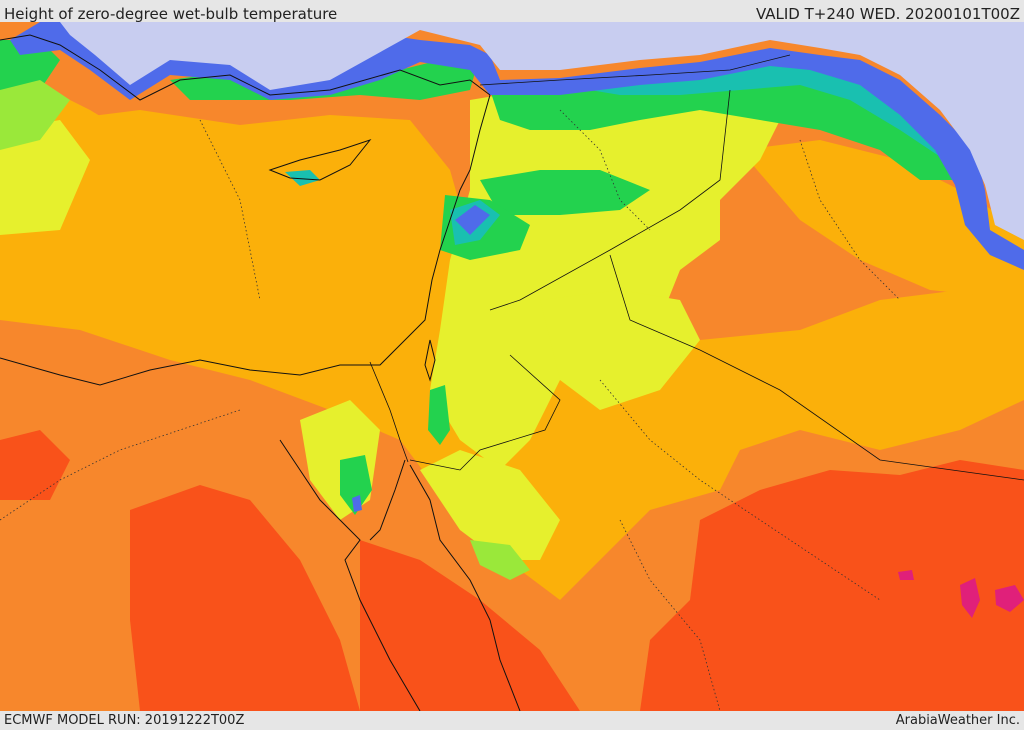 The height and width of the screenshot is (730, 1024). I want to click on coast-north-med, so click(245, 67).